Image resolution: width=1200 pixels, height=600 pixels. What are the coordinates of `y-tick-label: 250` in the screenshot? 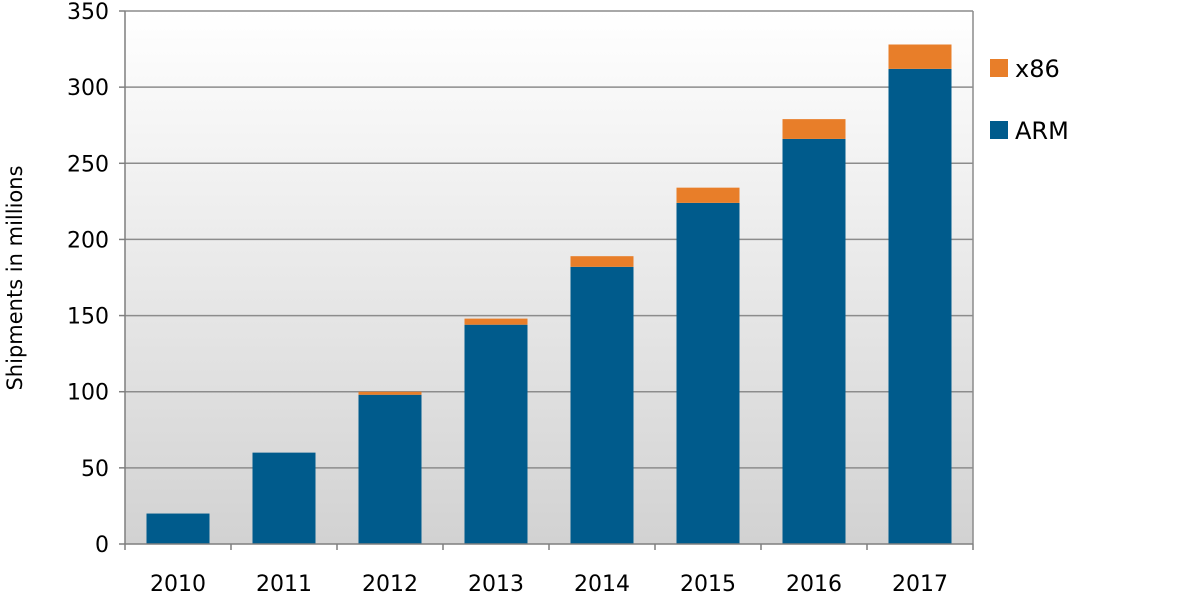 It's located at (88, 164).